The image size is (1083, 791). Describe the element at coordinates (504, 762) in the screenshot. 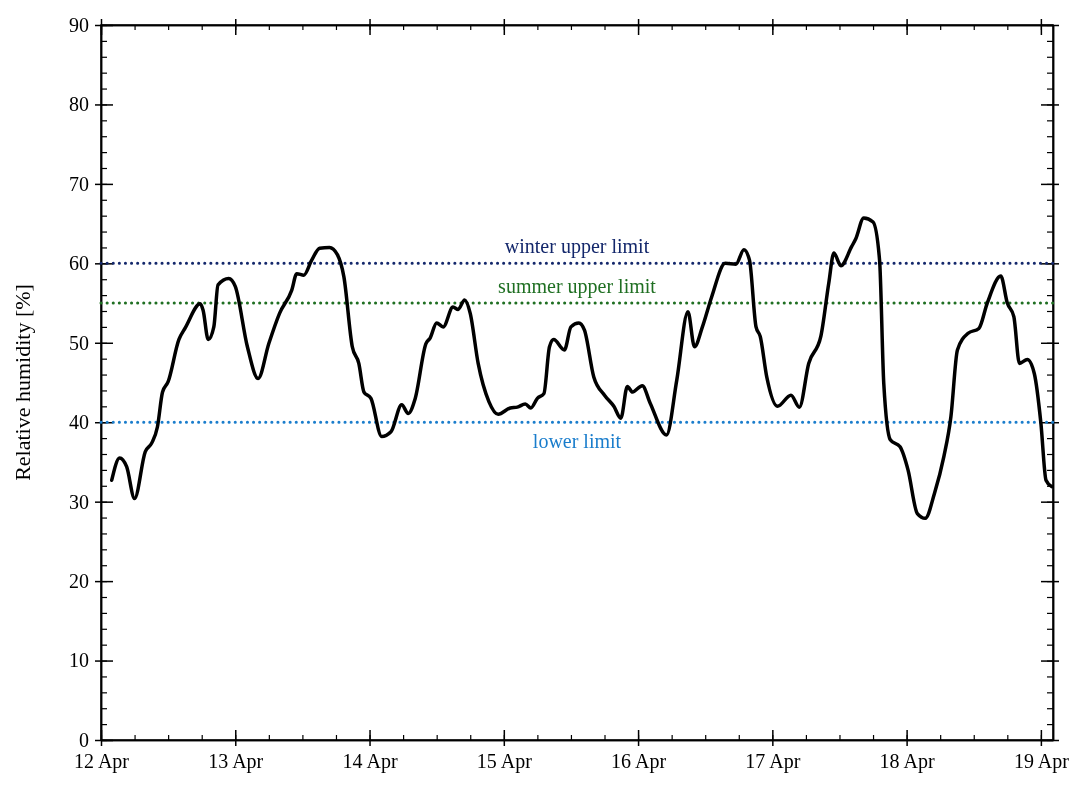

I see `x-tick-label: 15 Apr` at that location.